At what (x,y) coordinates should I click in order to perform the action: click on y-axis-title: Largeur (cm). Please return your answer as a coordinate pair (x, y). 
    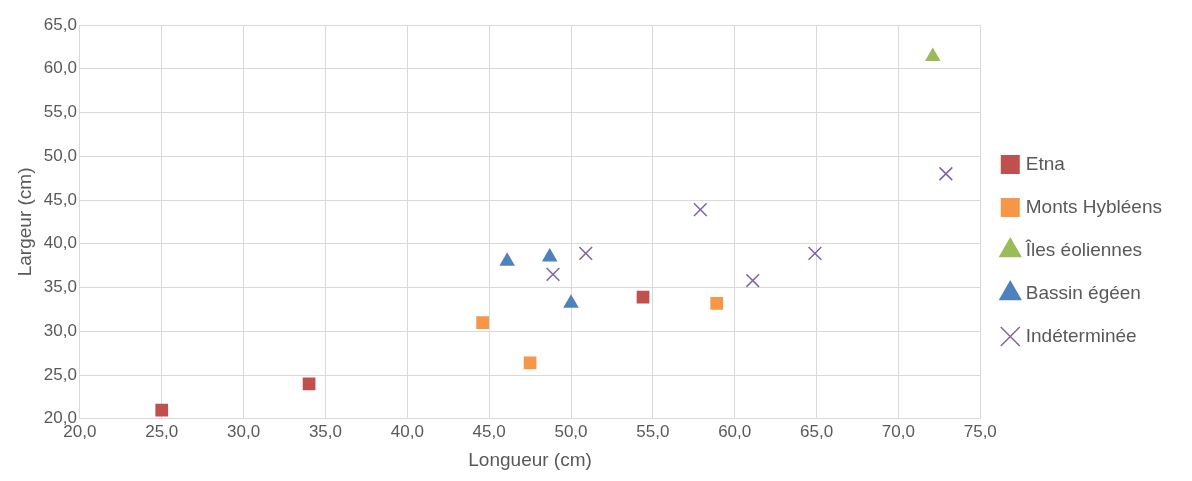
    Looking at the image, I should click on (24, 222).